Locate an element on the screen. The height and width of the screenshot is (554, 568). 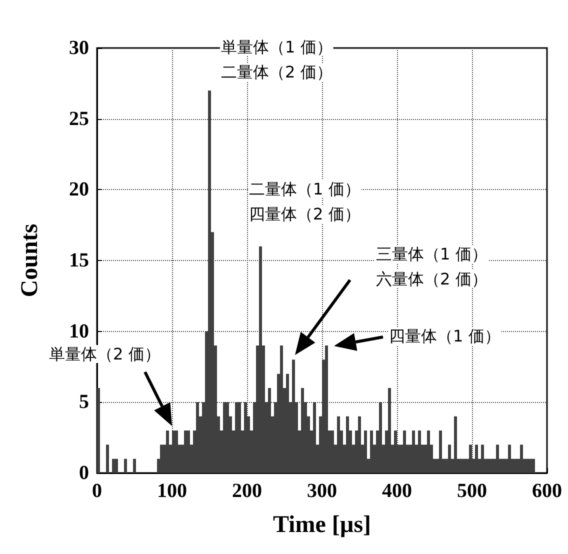
annotation: 二量体（2 価） is located at coordinates (276, 72).